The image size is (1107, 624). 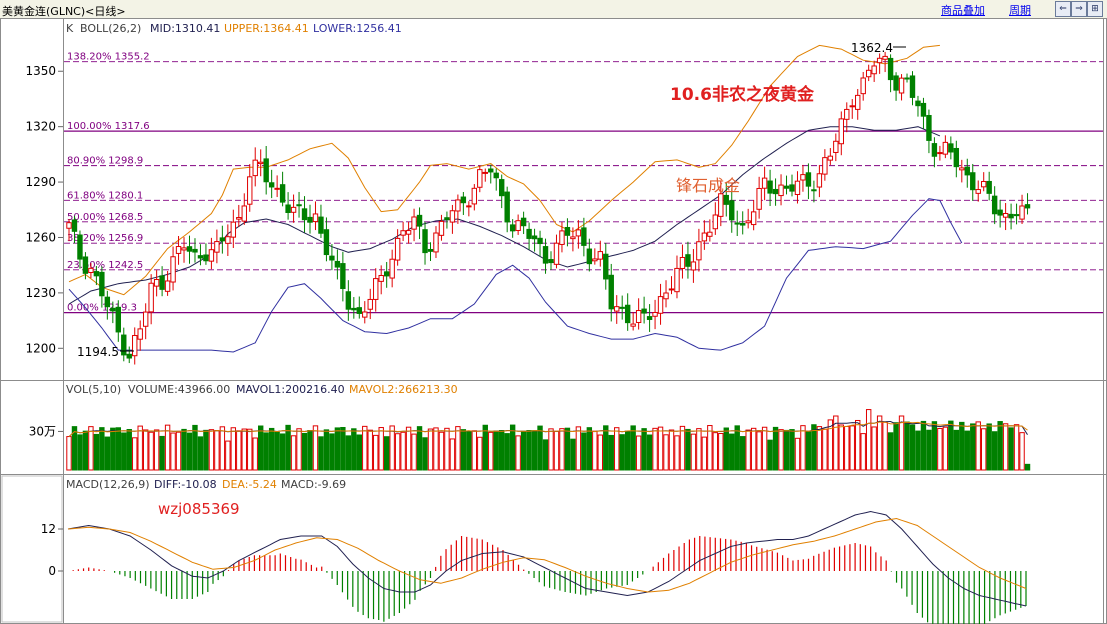 I want to click on nav-right-button: ⇒, so click(x=1079, y=9).